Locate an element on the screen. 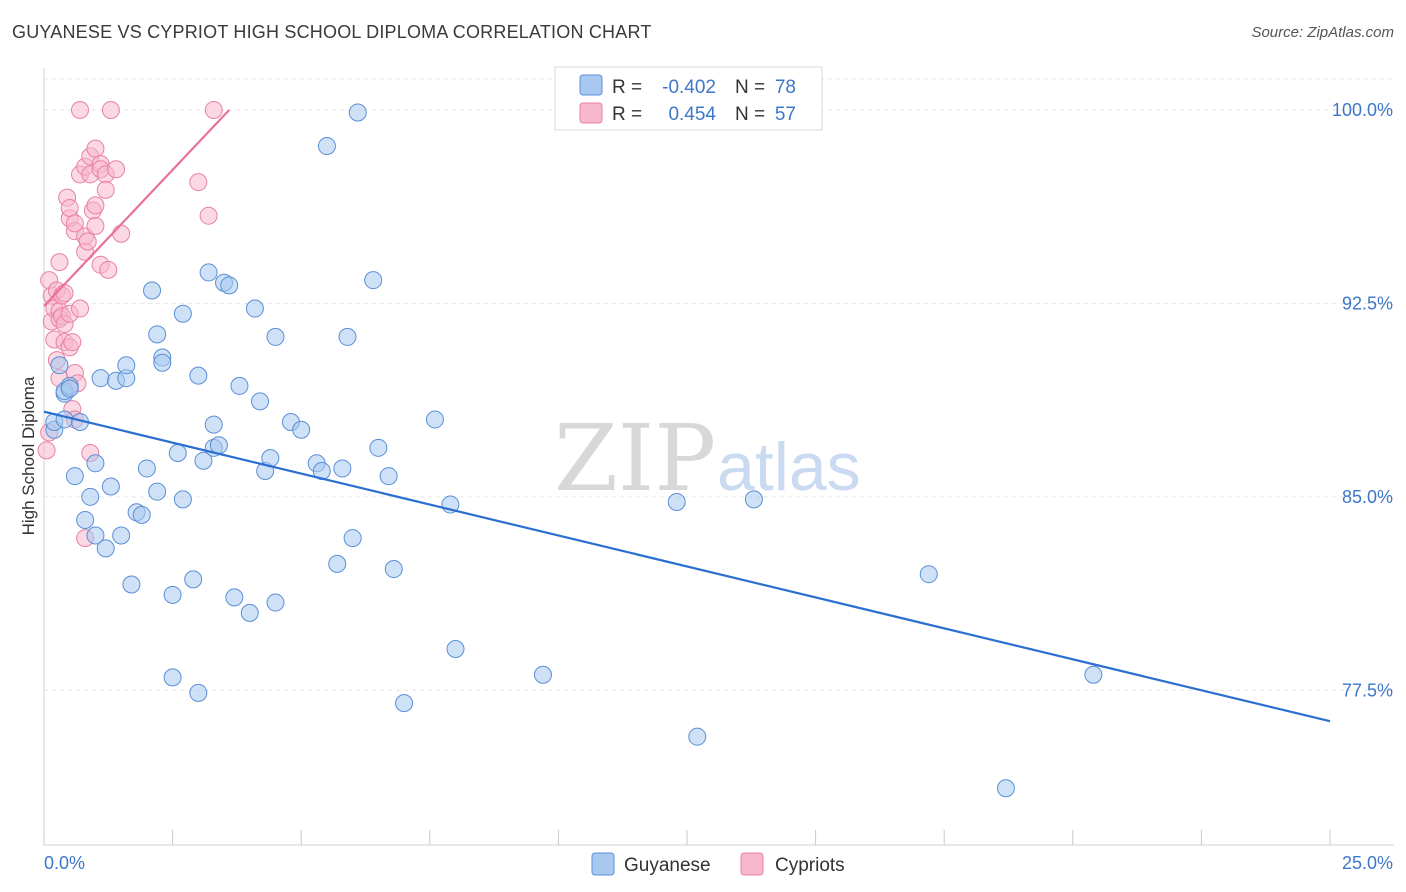 The image size is (1406, 892). y-tick-label: 85.0% is located at coordinates (1367, 497).